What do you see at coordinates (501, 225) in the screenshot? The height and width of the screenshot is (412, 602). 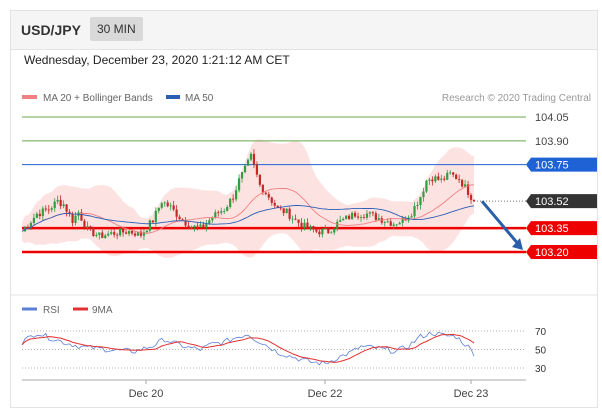 I see `overlay` at bounding box center [501, 225].